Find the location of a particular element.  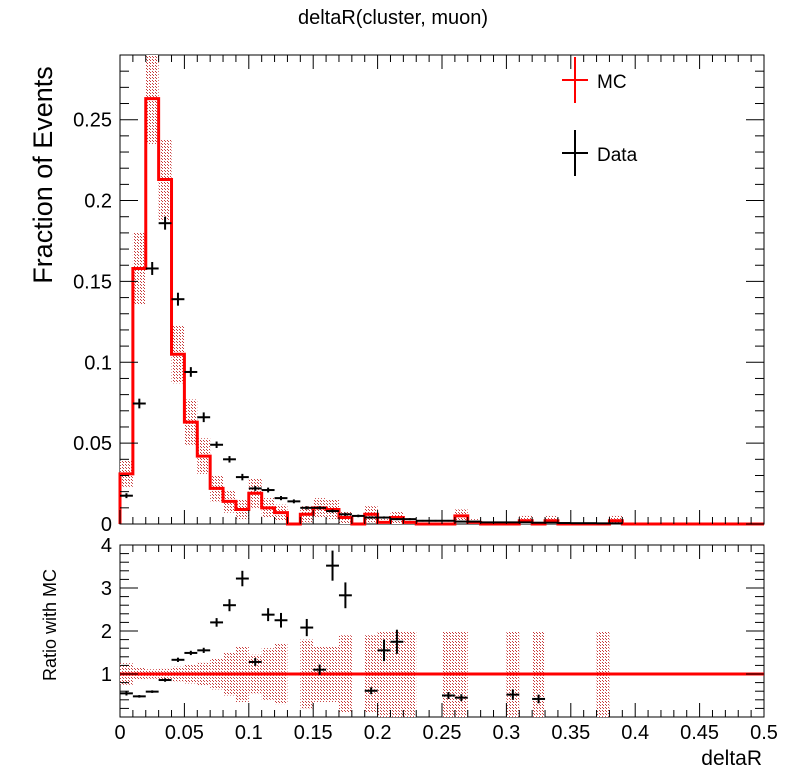

legend-entry-mc: MC is located at coordinates (594, 80).